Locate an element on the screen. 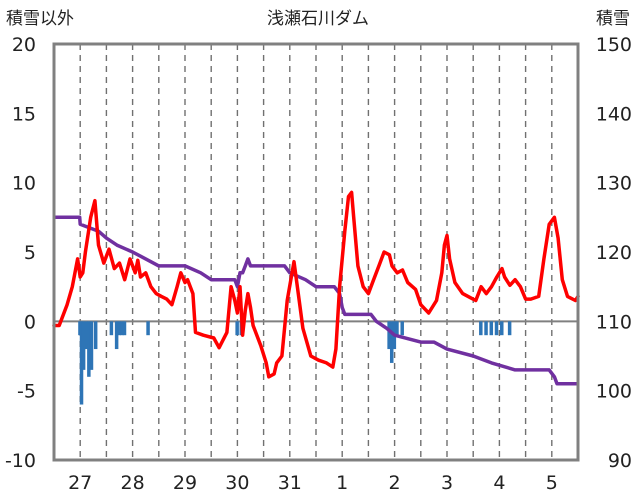  x-tick-label: 2 is located at coordinates (395, 483).